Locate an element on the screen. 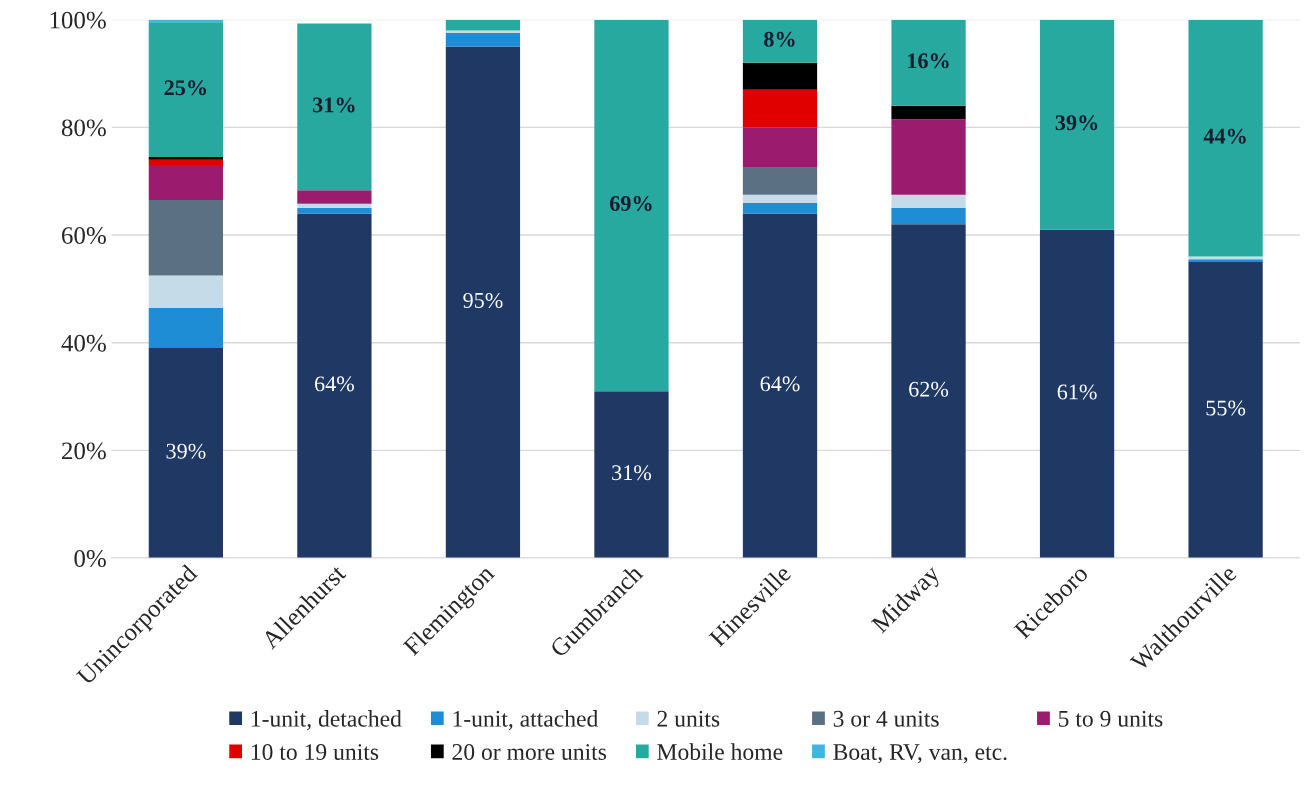 Image resolution: width=1313 pixels, height=786 pixels. data-label: 44% is located at coordinates (1224, 136).